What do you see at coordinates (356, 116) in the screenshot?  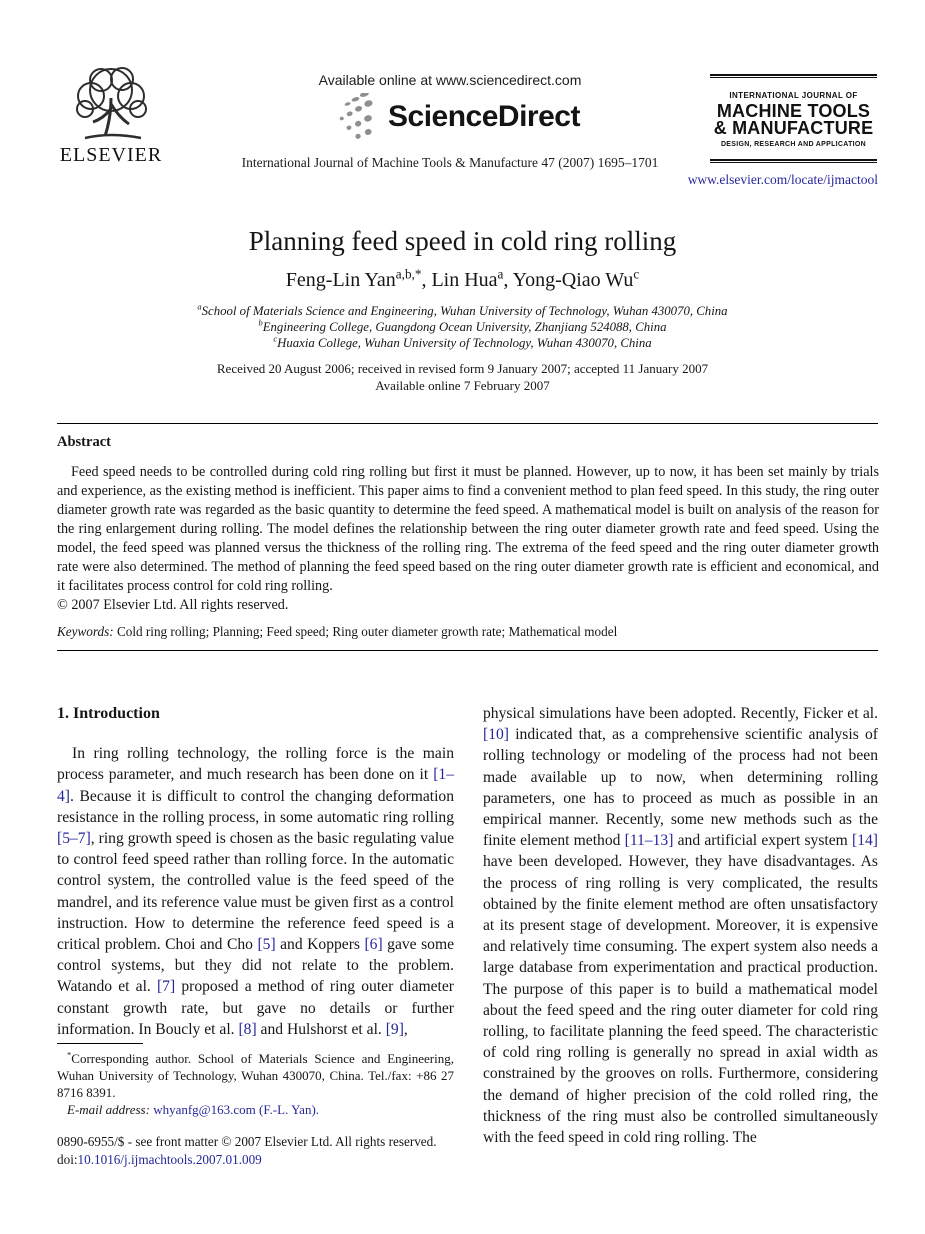 I see `sciencedirect-dots-icon` at bounding box center [356, 116].